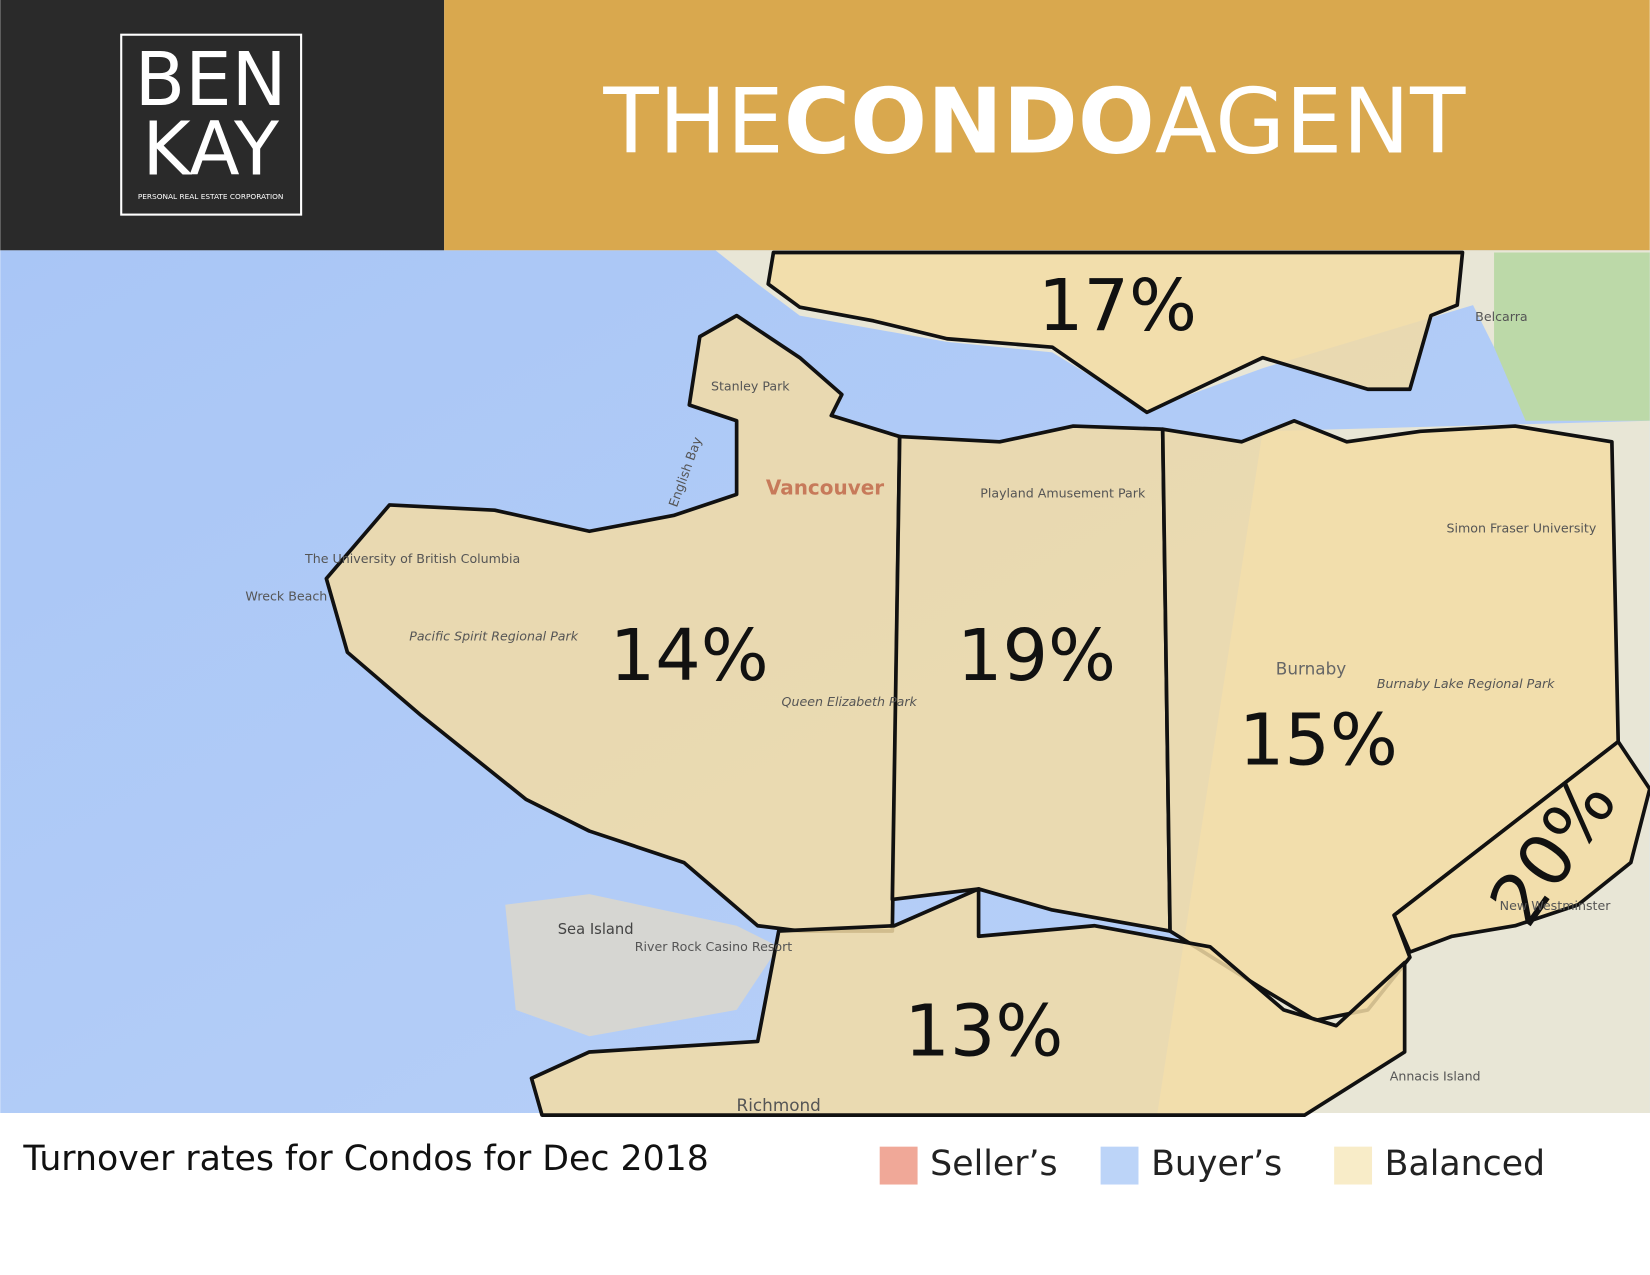 The image size is (1650, 1275). Describe the element at coordinates (211, 150) in the screenshot. I see `logo-line: KAY` at that location.